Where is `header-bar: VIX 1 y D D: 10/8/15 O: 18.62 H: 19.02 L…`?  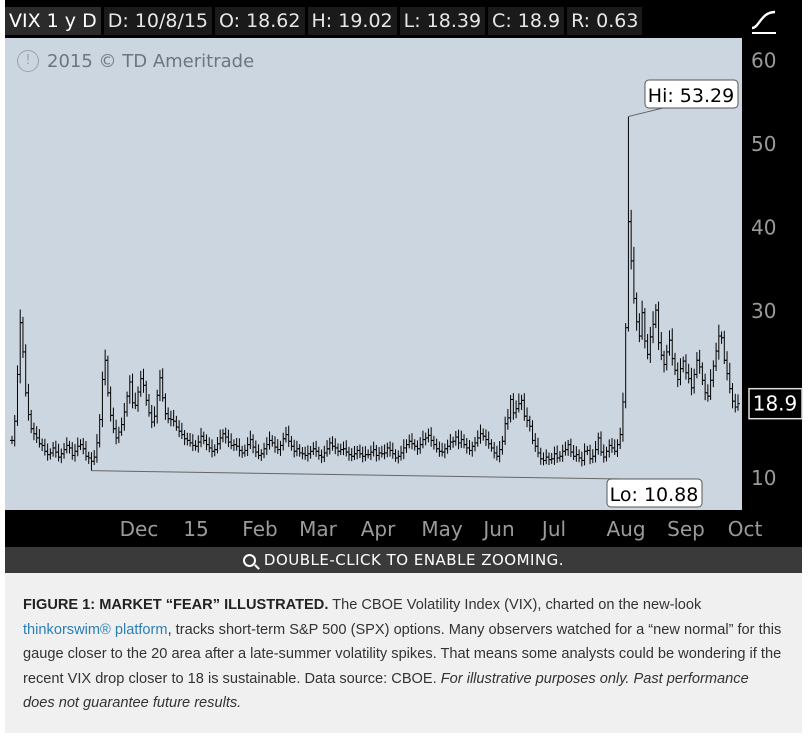 header-bar: VIX 1 y D D: 10/8/15 O: 18.62 H: 19.02 L… is located at coordinates (325, 21).